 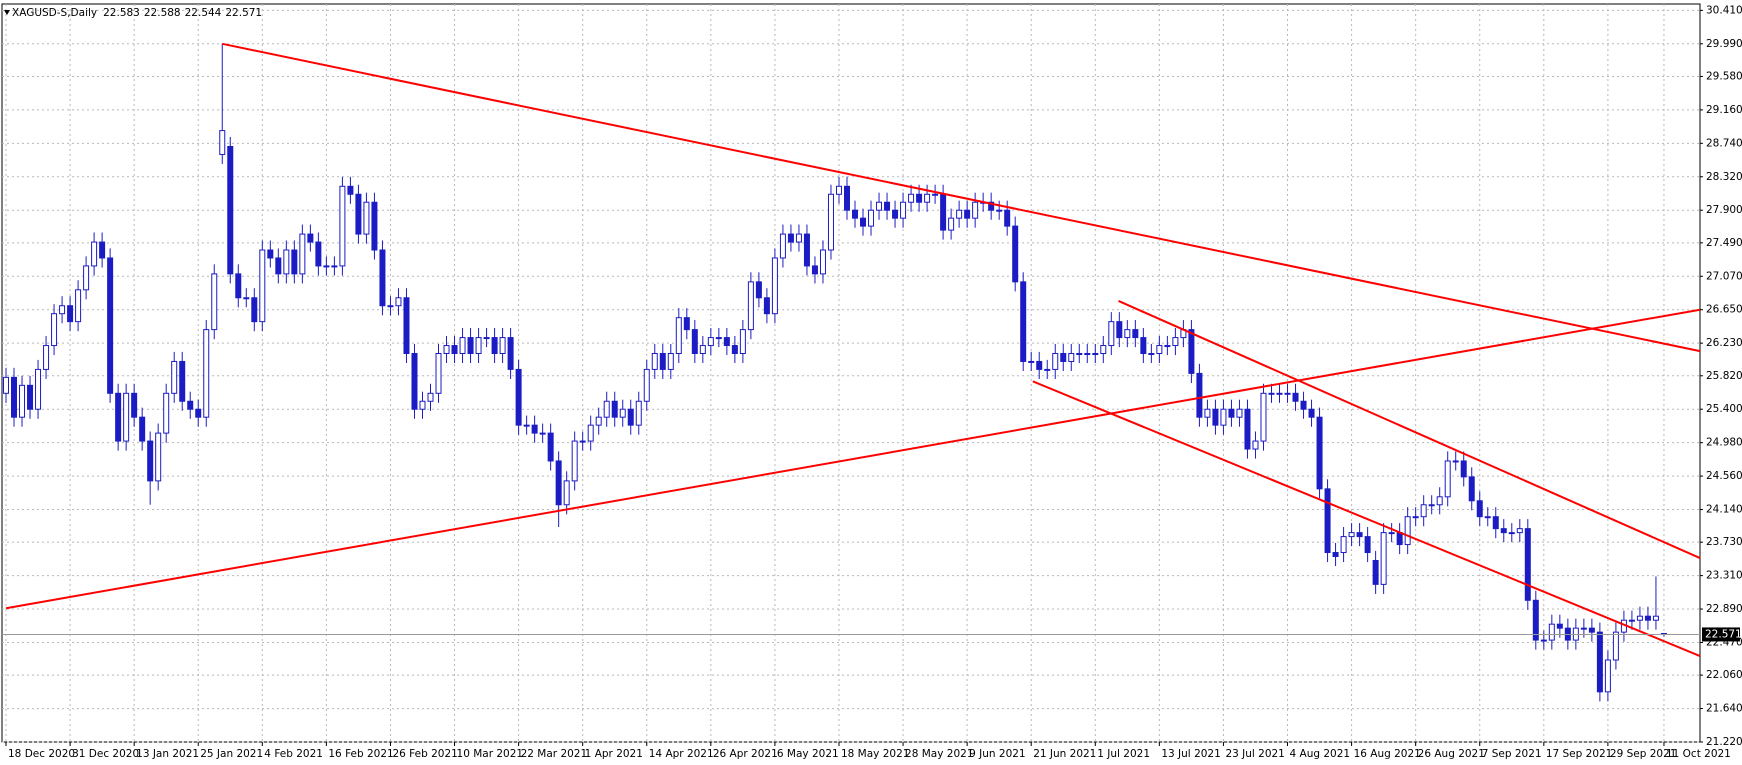 What do you see at coordinates (7, 12) in the screenshot?
I see `header-icon` at bounding box center [7, 12].